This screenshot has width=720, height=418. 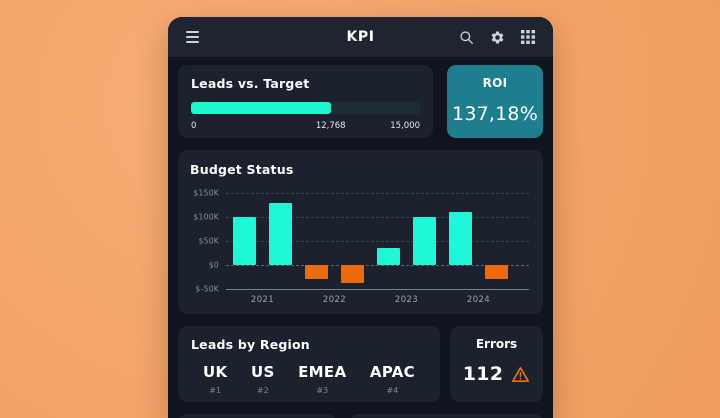 I want to click on errors-card-title: Errors, so click(x=496, y=344).